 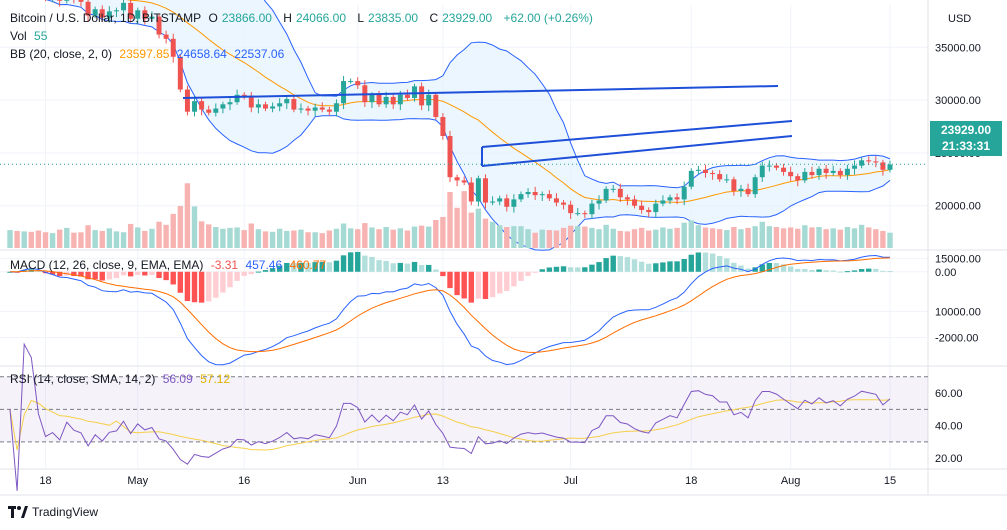 What do you see at coordinates (467, 18) in the screenshot?
I see `close-value: 23929.00` at bounding box center [467, 18].